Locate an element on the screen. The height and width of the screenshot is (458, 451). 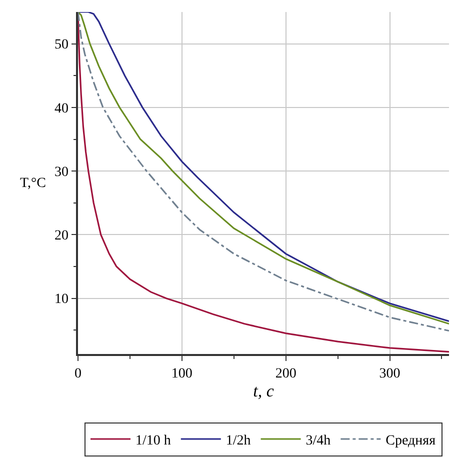
x-axis-title: t, c is located at coordinates (263, 390).